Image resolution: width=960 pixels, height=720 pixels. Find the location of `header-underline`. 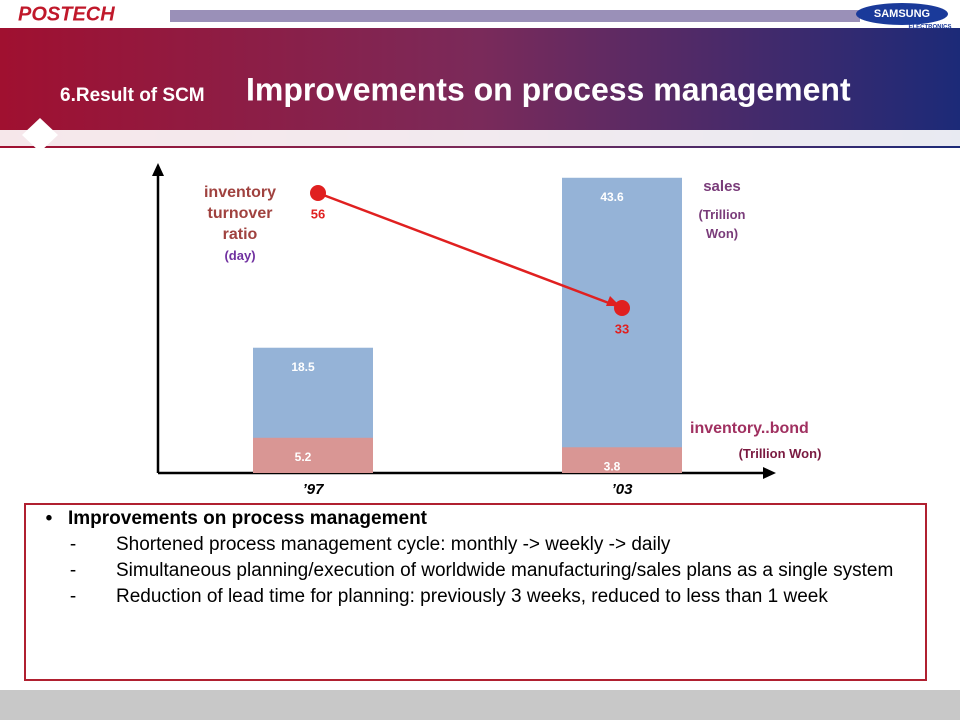

header-underline is located at coordinates (480, 138).